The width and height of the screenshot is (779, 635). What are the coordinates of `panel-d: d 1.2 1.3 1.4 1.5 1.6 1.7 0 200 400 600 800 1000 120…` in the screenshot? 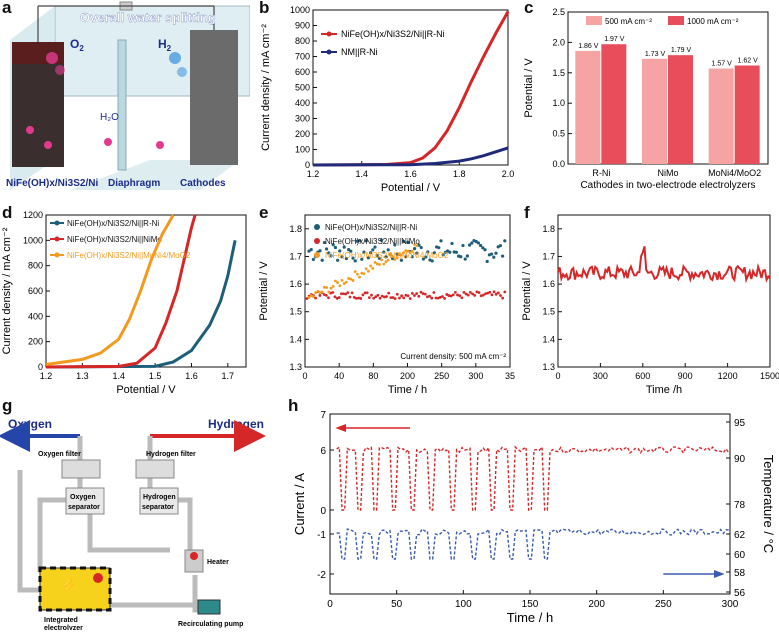 It's located at (127, 299).